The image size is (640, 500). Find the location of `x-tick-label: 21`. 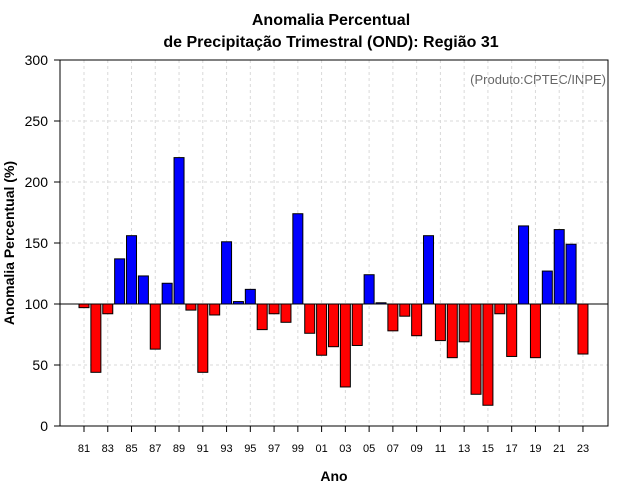

x-tick-label: 21 is located at coordinates (559, 449).